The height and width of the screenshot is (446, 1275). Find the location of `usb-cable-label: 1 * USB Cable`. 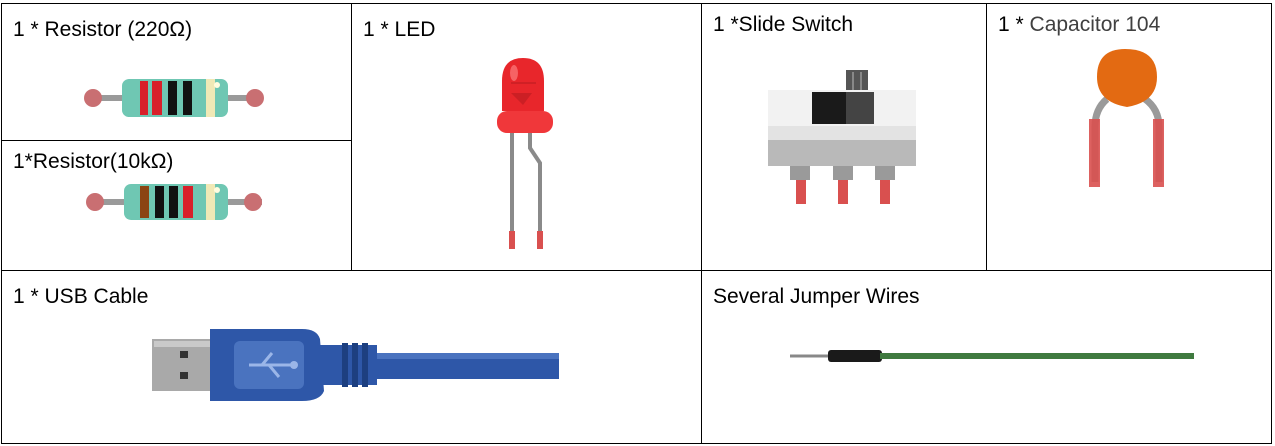

usb-cable-label: 1 * USB Cable is located at coordinates (81, 296).